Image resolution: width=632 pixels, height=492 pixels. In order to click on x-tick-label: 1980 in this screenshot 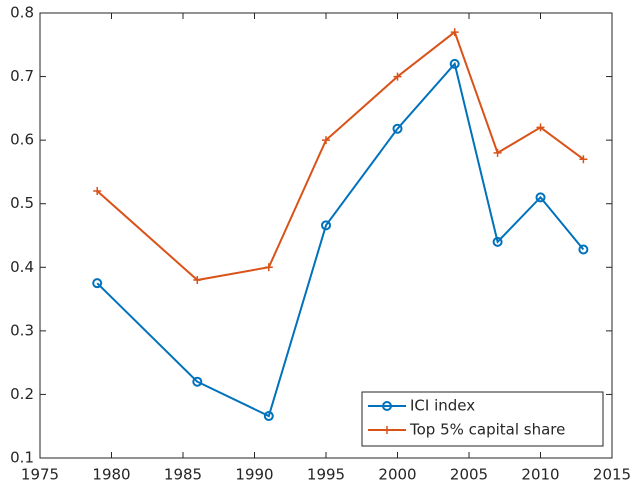, I will do `click(111, 475)`.